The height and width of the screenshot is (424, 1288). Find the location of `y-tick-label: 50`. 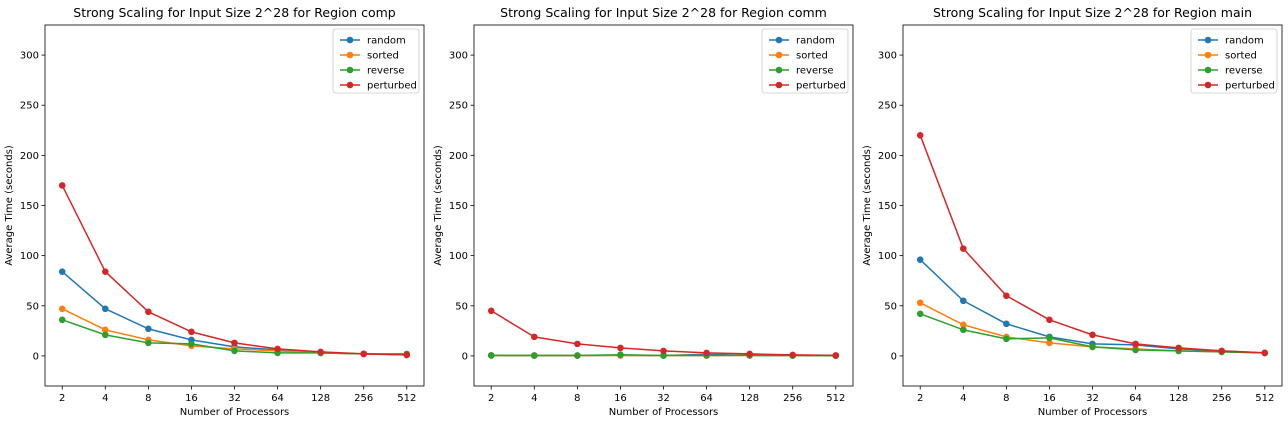

y-tick-label: 50 is located at coordinates (461, 306).